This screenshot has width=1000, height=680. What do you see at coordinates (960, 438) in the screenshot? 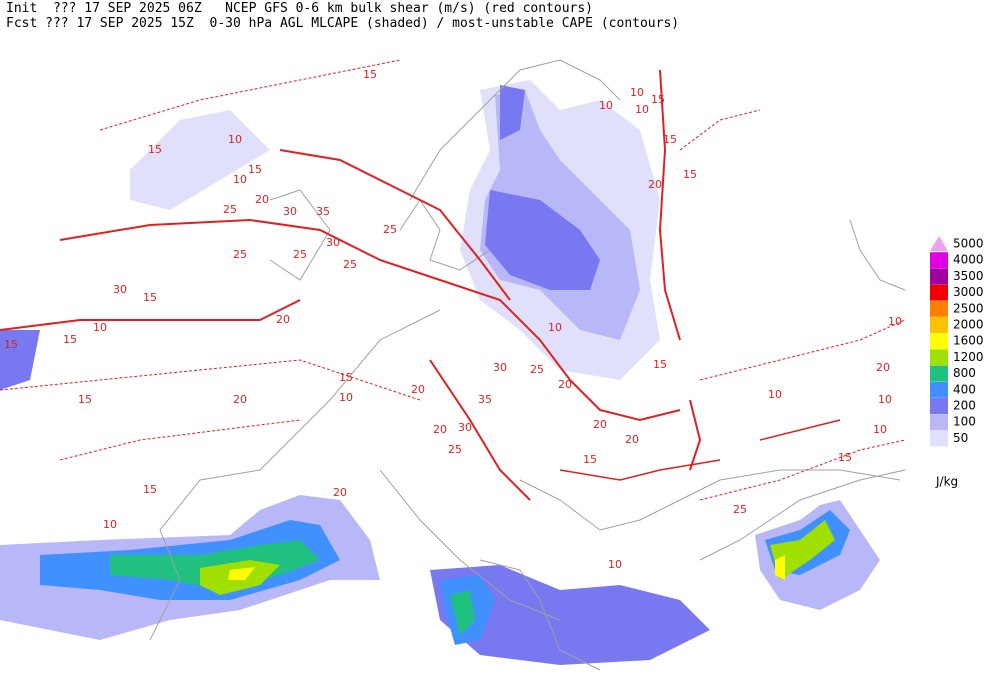
I see `legend-label: 50` at bounding box center [960, 438].